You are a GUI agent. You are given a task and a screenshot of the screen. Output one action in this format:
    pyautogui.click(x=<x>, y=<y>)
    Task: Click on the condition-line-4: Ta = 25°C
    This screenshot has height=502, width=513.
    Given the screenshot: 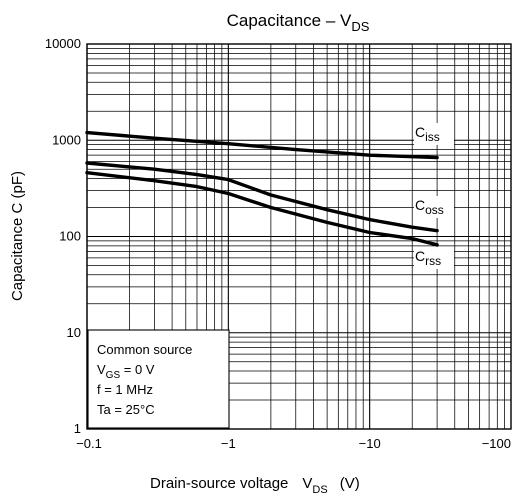 What is the action you would take?
    pyautogui.click(x=126, y=409)
    